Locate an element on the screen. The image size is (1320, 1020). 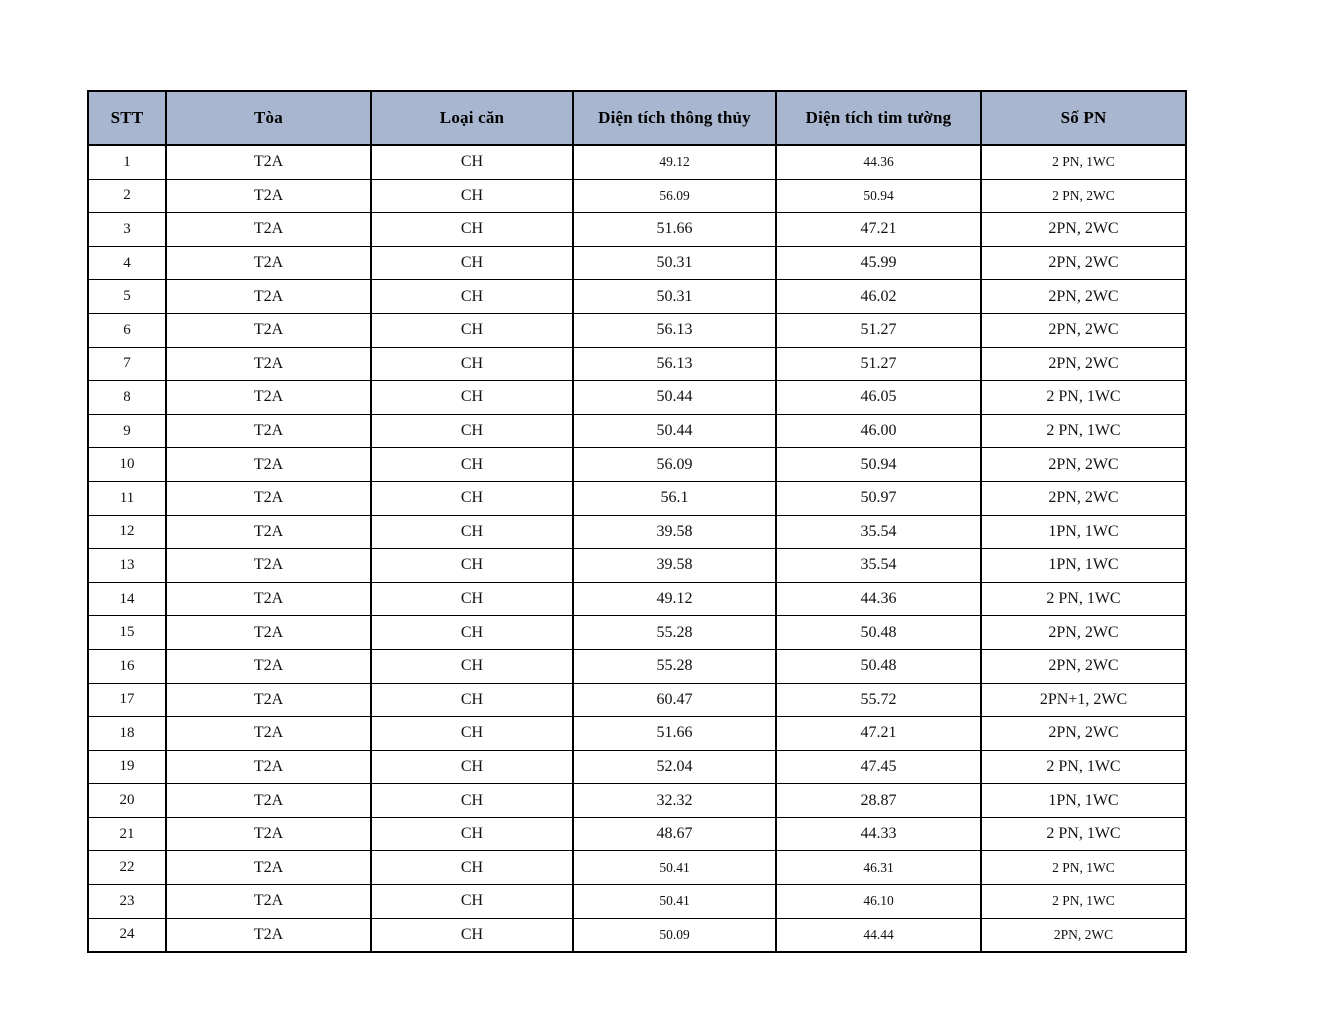
cell-stt: 14 is located at coordinates (127, 599).